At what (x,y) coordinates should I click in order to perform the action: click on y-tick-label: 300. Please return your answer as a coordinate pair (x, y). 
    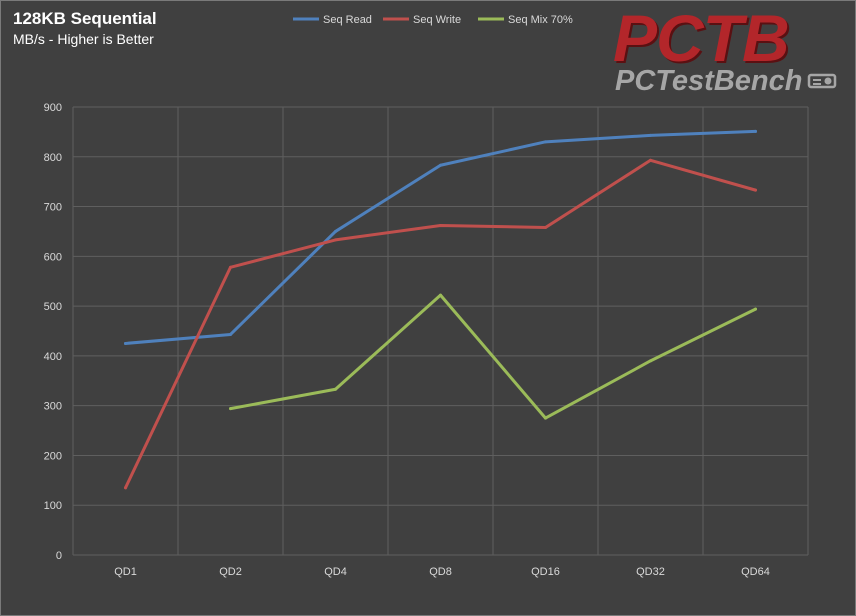
    Looking at the image, I should click on (53, 407).